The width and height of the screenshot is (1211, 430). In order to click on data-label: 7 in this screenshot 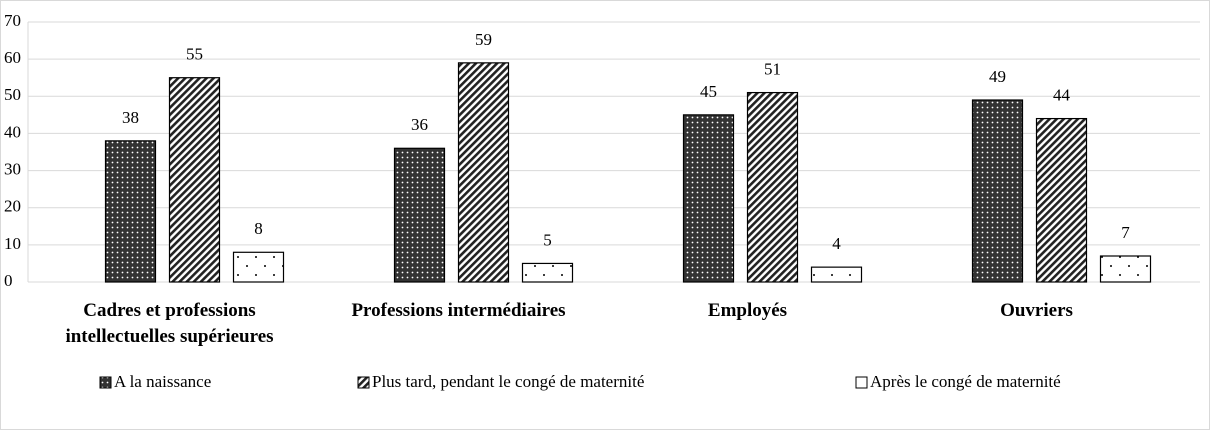, I will do `click(1125, 232)`.